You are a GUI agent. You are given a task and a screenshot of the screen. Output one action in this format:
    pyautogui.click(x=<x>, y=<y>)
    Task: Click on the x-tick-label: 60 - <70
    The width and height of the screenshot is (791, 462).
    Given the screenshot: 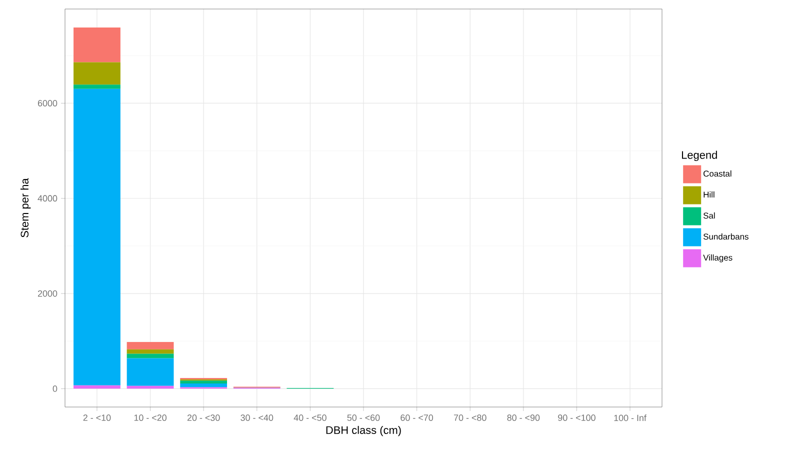 What is the action you would take?
    pyautogui.click(x=417, y=417)
    